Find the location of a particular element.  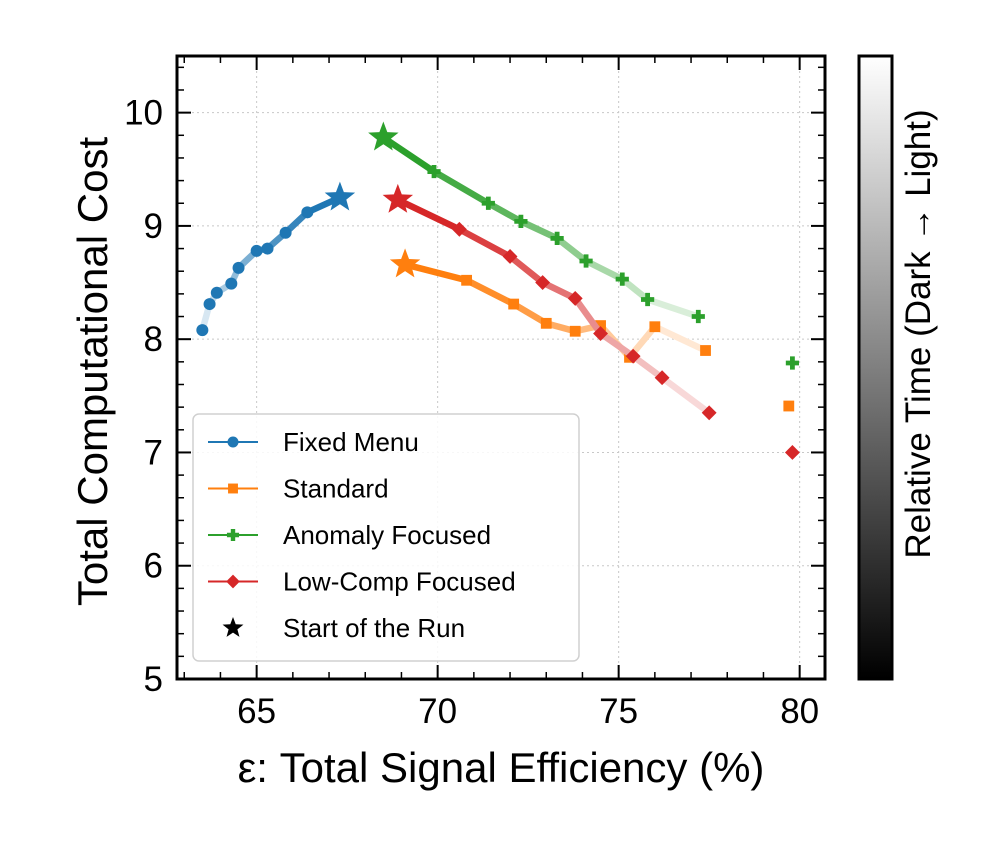

legend-item: Standard is located at coordinates (298, 489).